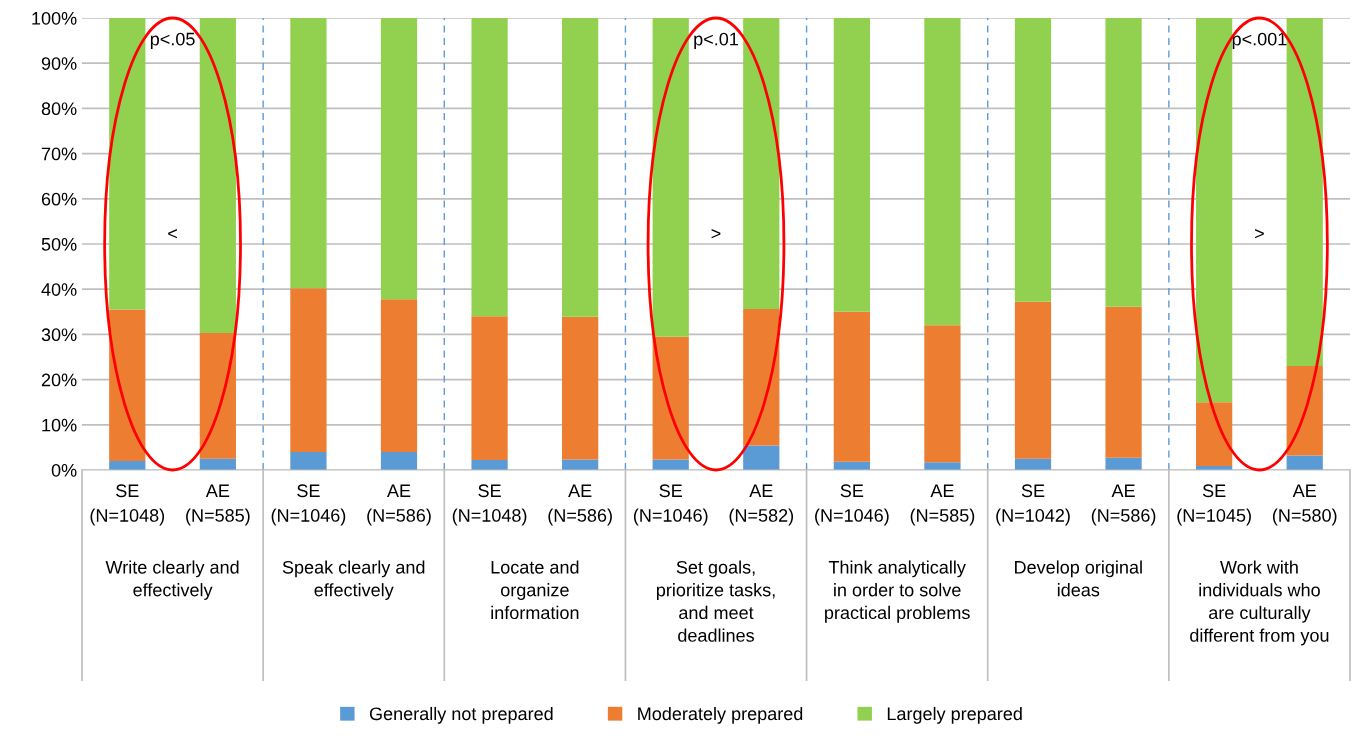 This screenshot has height=740, width=1363. I want to click on y-tick-label: 30%, so click(59, 335).